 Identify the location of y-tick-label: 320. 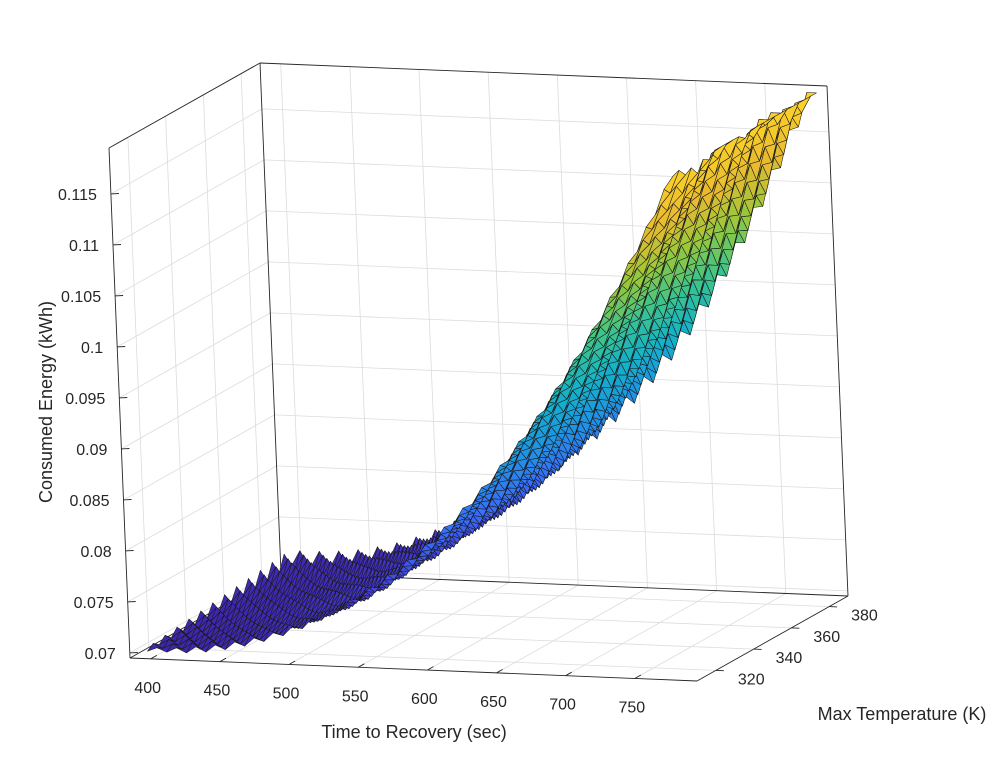
(751, 679).